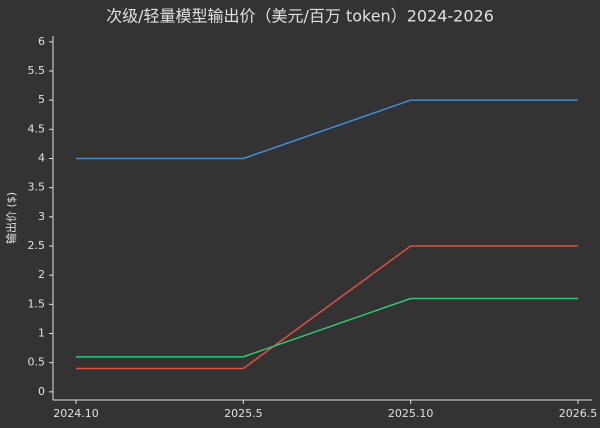  I want to click on y-tick-label: 4.5, so click(37, 128).